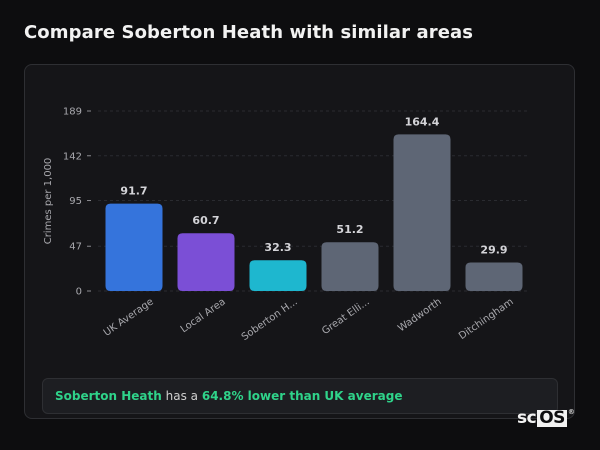 Image resolution: width=600 pixels, height=450 pixels. I want to click on y-tick-label: 142, so click(72, 156).